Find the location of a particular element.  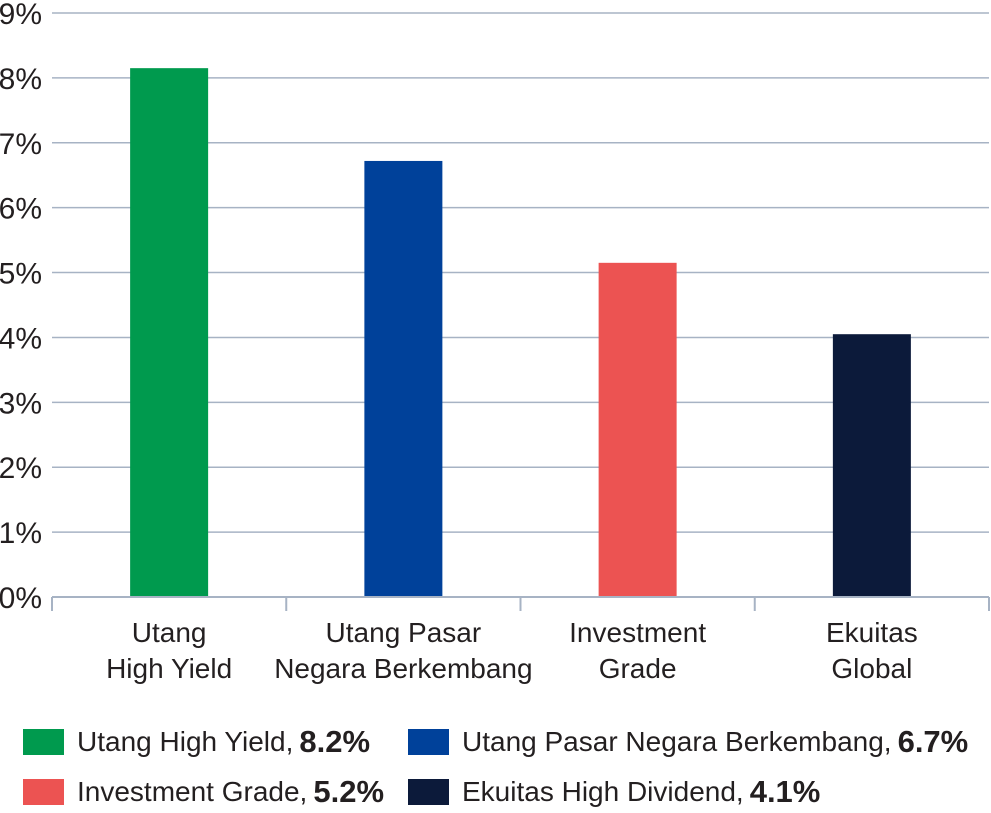

x-category-label: Utang is located at coordinates (169, 632).